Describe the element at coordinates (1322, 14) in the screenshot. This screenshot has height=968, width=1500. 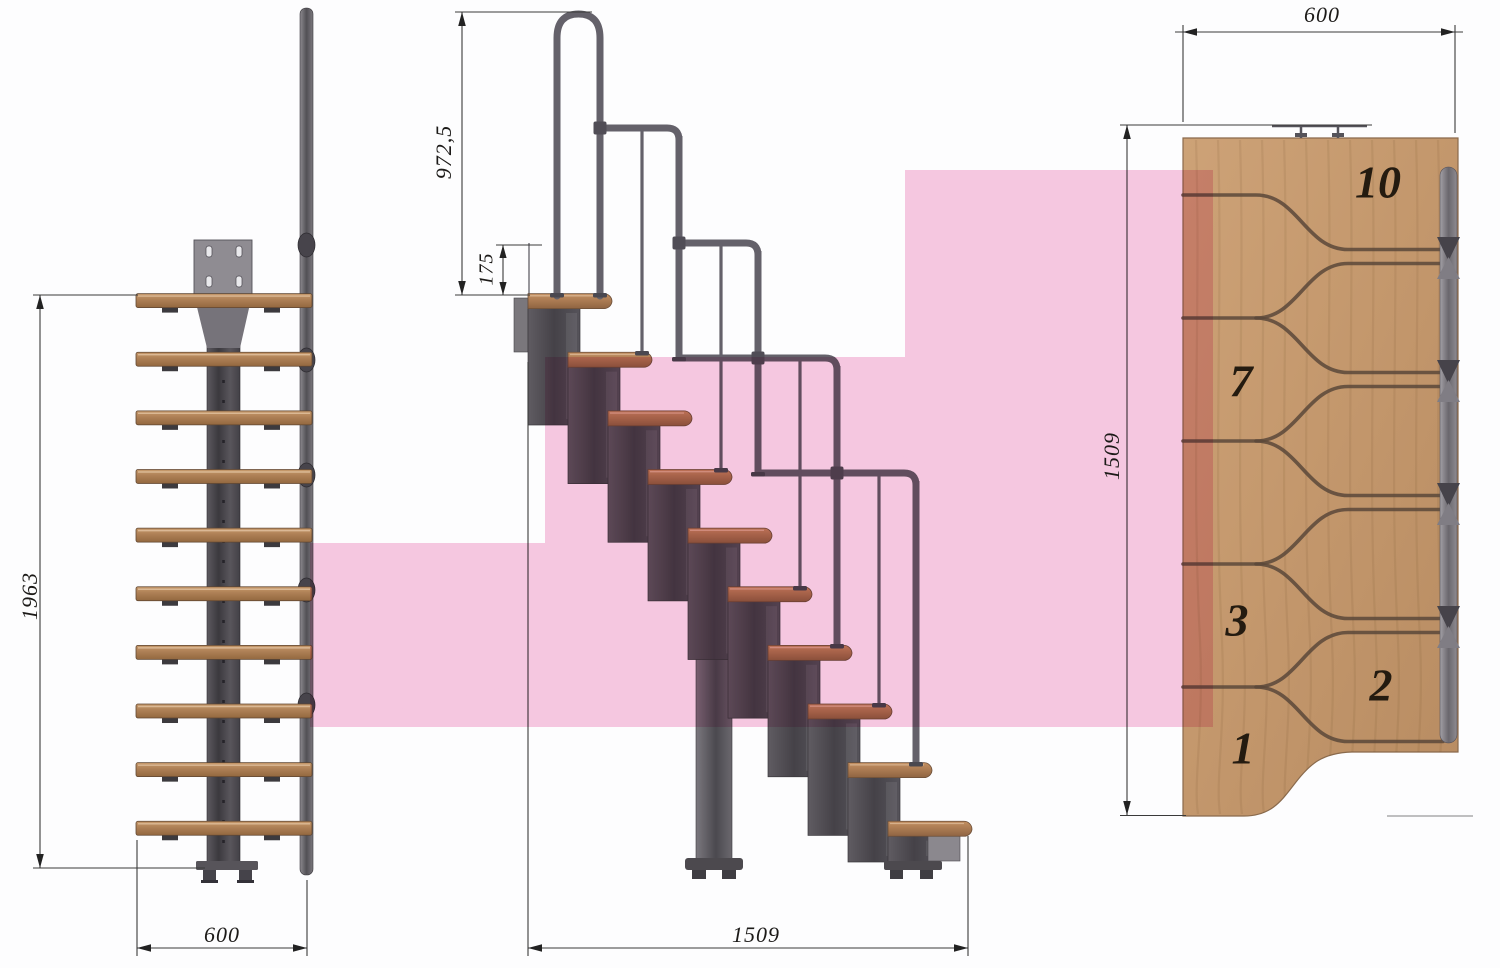
I see `dim-plan-width-label: 600` at that location.